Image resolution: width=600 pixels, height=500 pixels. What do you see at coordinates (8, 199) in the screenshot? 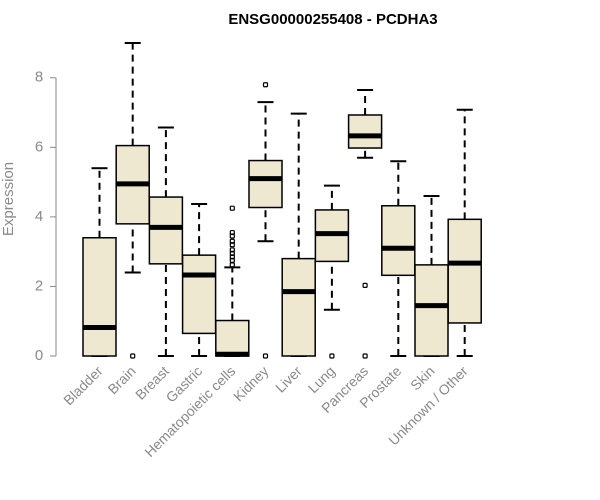
I see `y-axis-label: Expression` at bounding box center [8, 199].